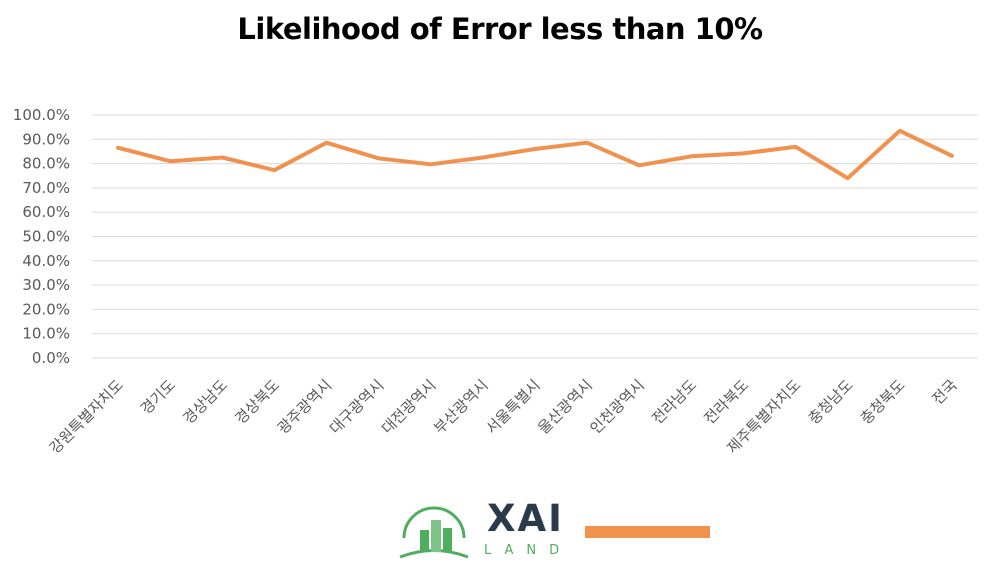 The height and width of the screenshot is (570, 1000). What do you see at coordinates (500, 29) in the screenshot?
I see `chart-title: Likelihood of Error less than 10%` at bounding box center [500, 29].